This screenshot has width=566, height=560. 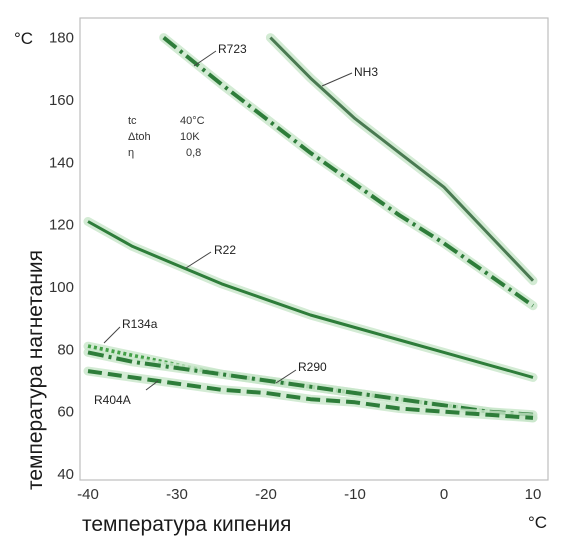 I want to click on label-r290: R290, so click(x=312, y=367).